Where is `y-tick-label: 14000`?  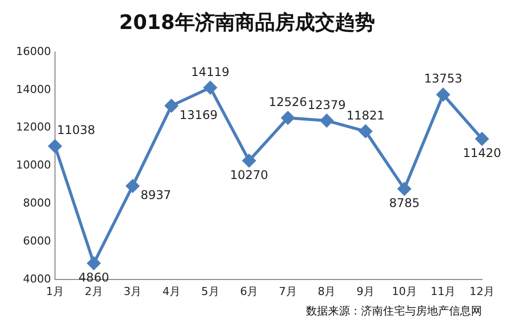 y-tick-label: 14000 is located at coordinates (33, 89).